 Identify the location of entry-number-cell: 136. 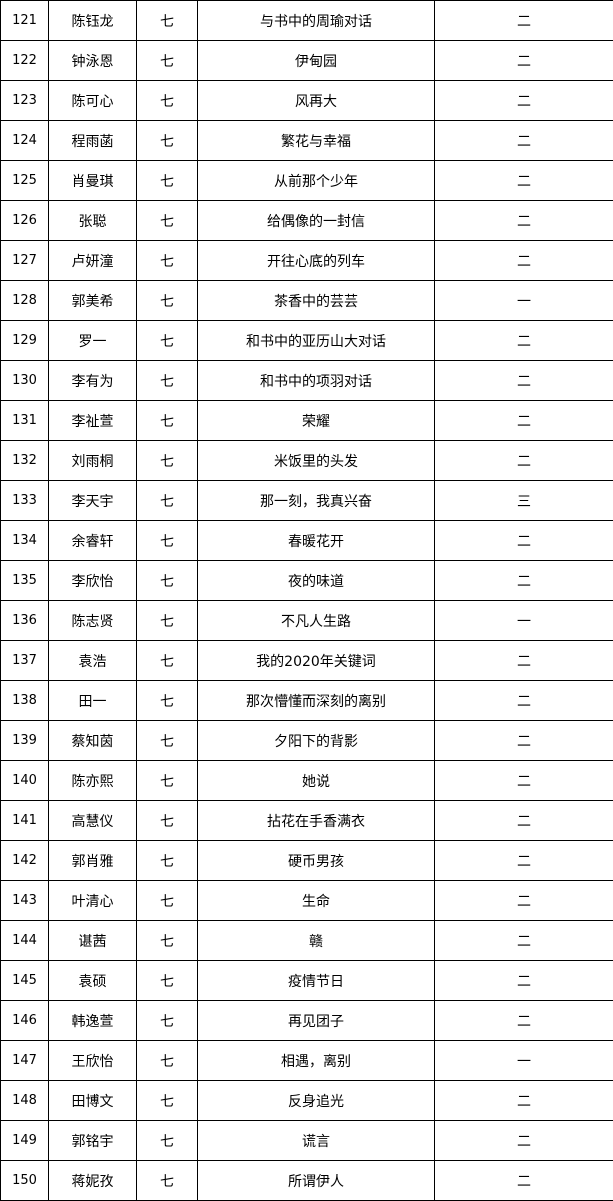
(24, 620).